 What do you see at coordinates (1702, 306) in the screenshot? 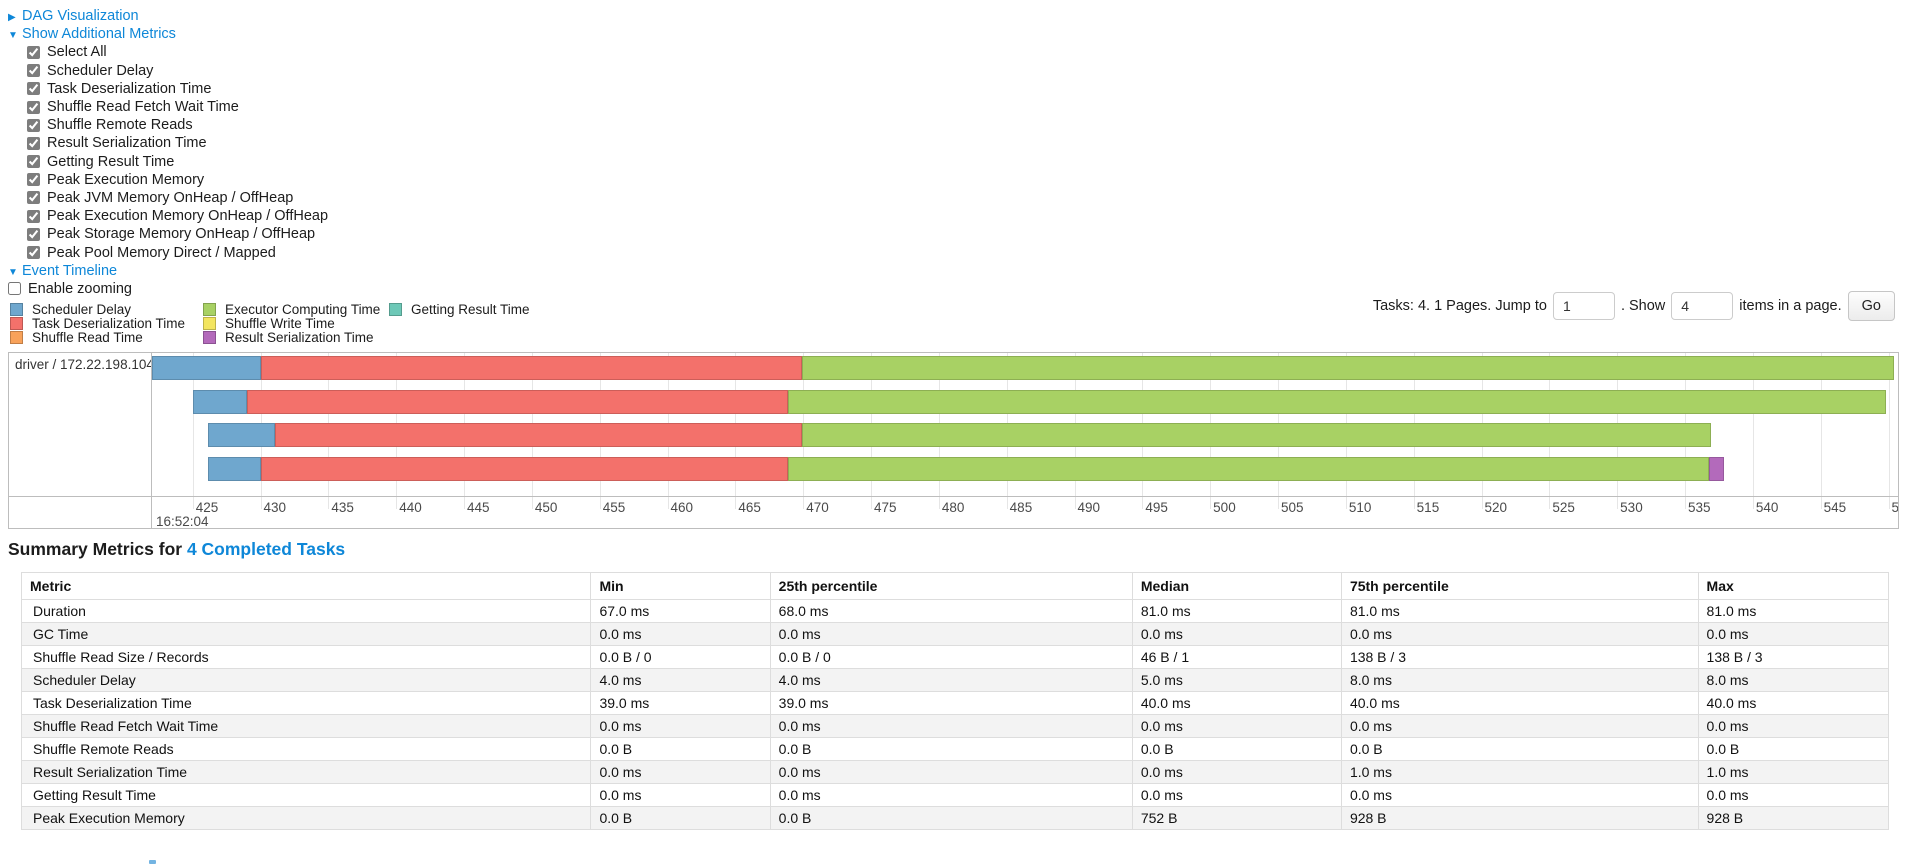
I see `page-size-input` at bounding box center [1702, 306].